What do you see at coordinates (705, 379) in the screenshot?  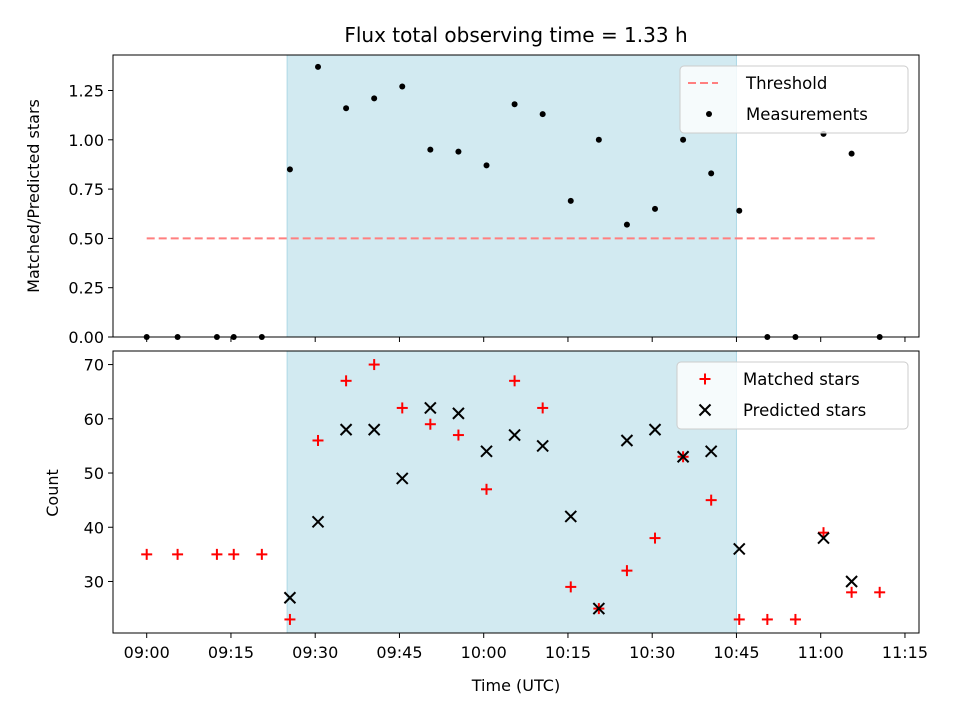 I see `legend-matched-swatch` at bounding box center [705, 379].